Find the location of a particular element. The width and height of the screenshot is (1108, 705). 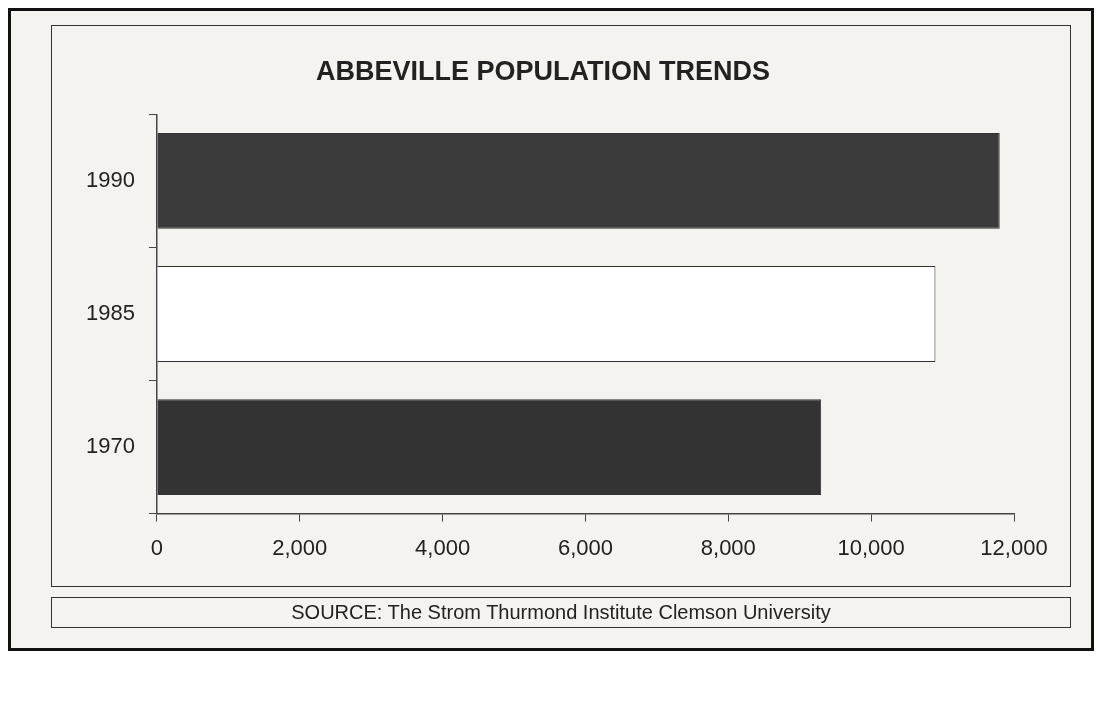

x-tick-label: 8,000 is located at coordinates (728, 547).